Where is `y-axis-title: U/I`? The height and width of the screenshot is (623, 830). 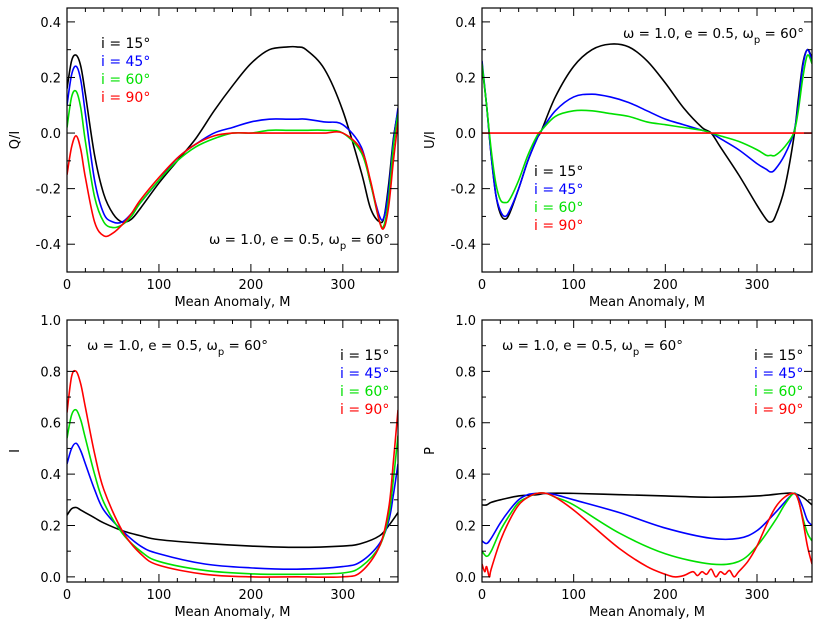 y-axis-title: U/I is located at coordinates (430, 140).